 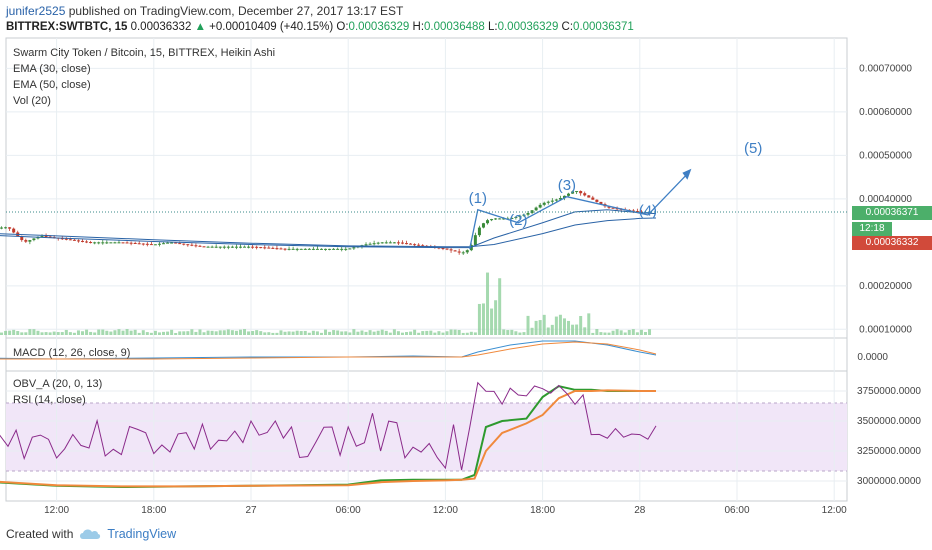 I want to click on obv-legend: OBV_A (20, 0, 13), so click(x=58, y=384).